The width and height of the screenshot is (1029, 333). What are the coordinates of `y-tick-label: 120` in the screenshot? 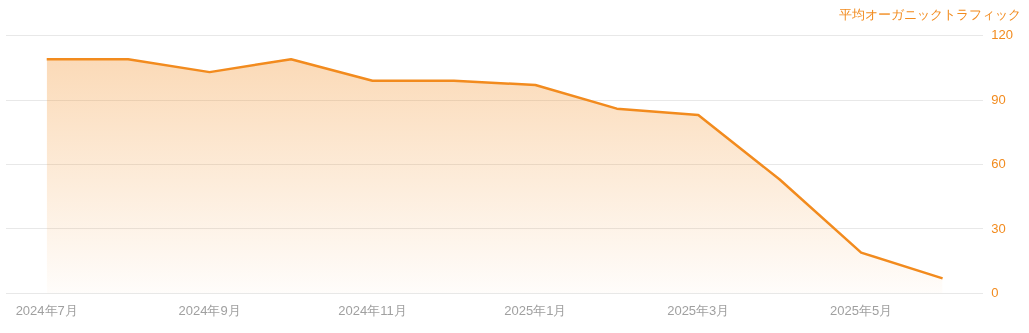 It's located at (1002, 35).